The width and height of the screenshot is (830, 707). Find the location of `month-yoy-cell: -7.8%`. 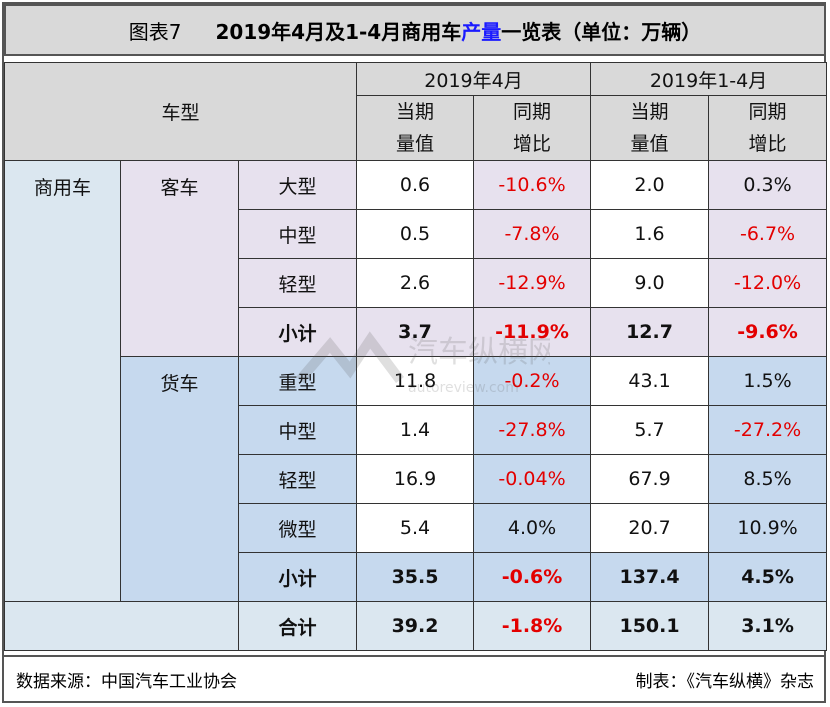

month-yoy-cell: -7.8% is located at coordinates (532, 234).